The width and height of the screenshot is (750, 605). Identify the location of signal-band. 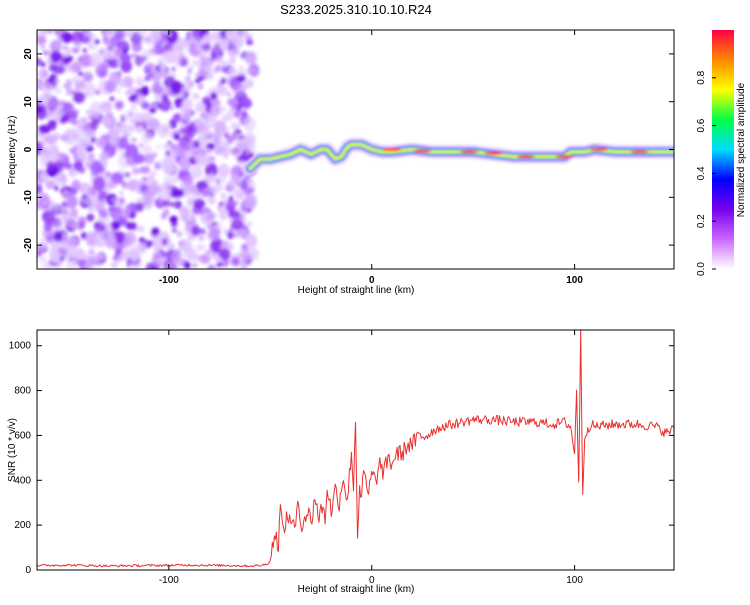
(461, 156).